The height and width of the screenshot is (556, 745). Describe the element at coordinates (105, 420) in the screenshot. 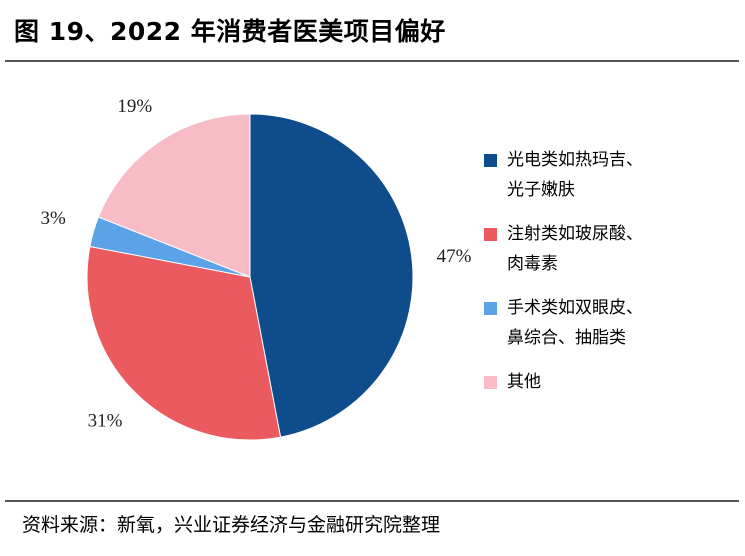

I see `slice-label-injection: 31%` at that location.